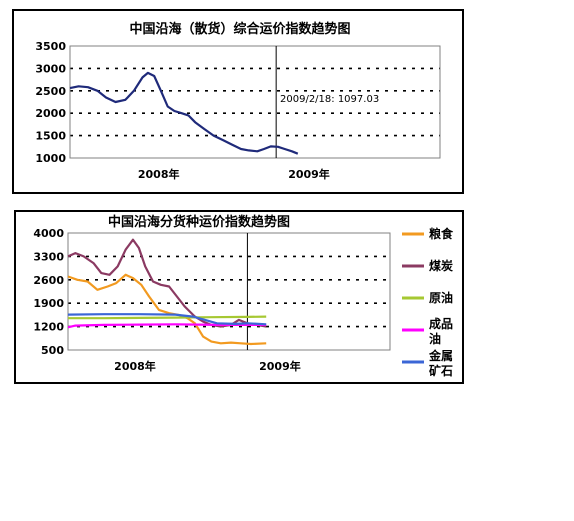  What do you see at coordinates (441, 265) in the screenshot?
I see `legend-label: 煤炭` at bounding box center [441, 265].